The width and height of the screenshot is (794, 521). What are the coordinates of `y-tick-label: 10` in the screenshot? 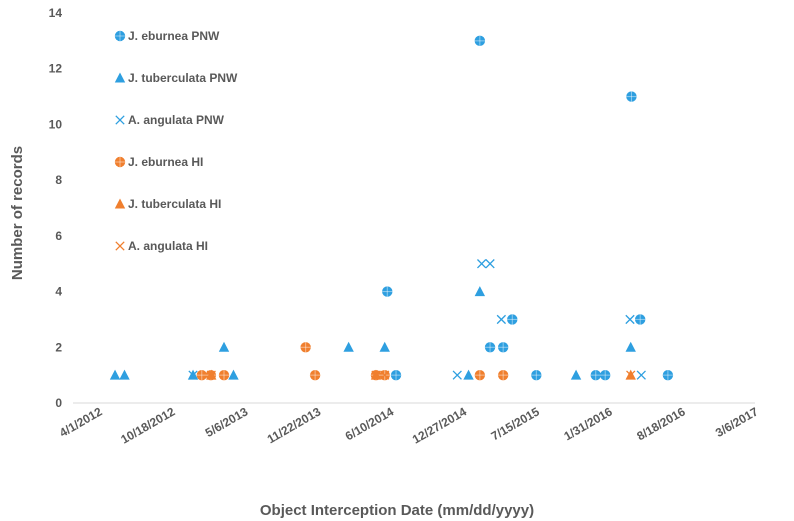 It's located at (56, 124).